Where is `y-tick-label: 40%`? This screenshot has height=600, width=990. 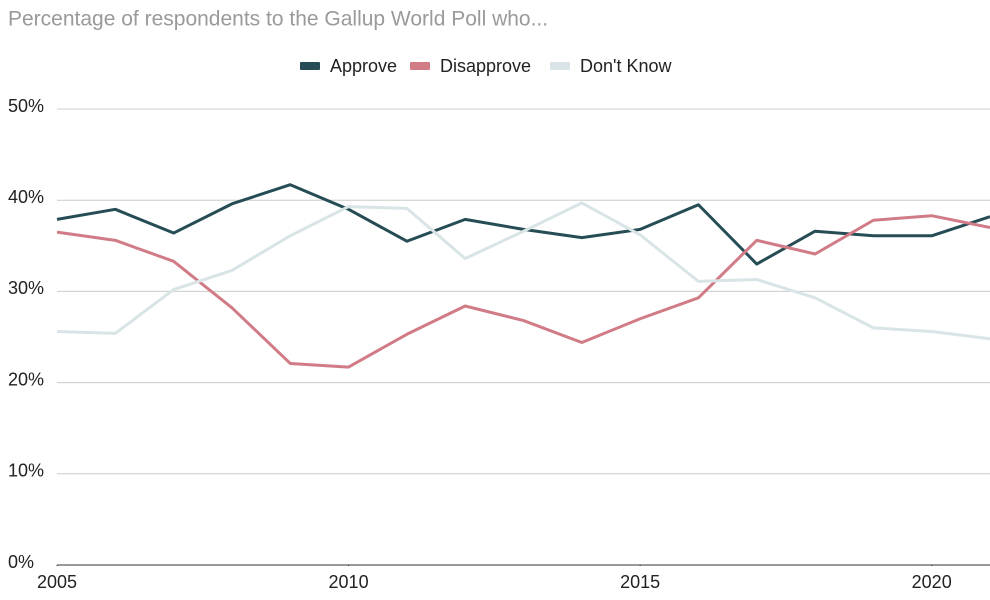
y-tick-label: 40% is located at coordinates (26, 197).